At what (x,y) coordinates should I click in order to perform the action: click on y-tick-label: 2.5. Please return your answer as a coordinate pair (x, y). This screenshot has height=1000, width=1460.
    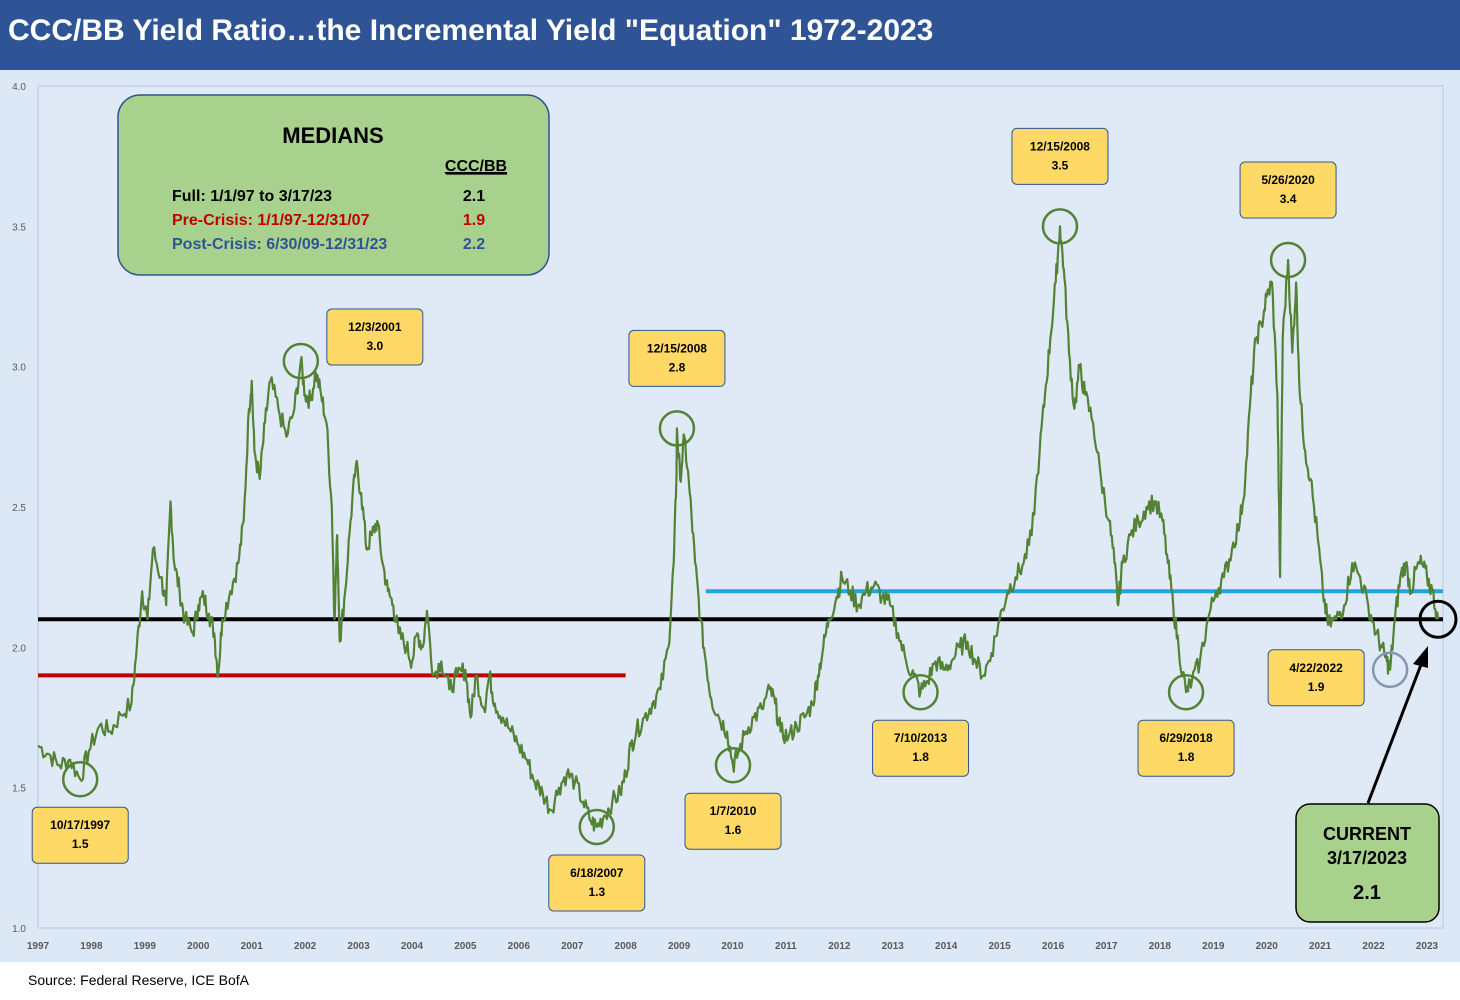
    Looking at the image, I should click on (19, 508).